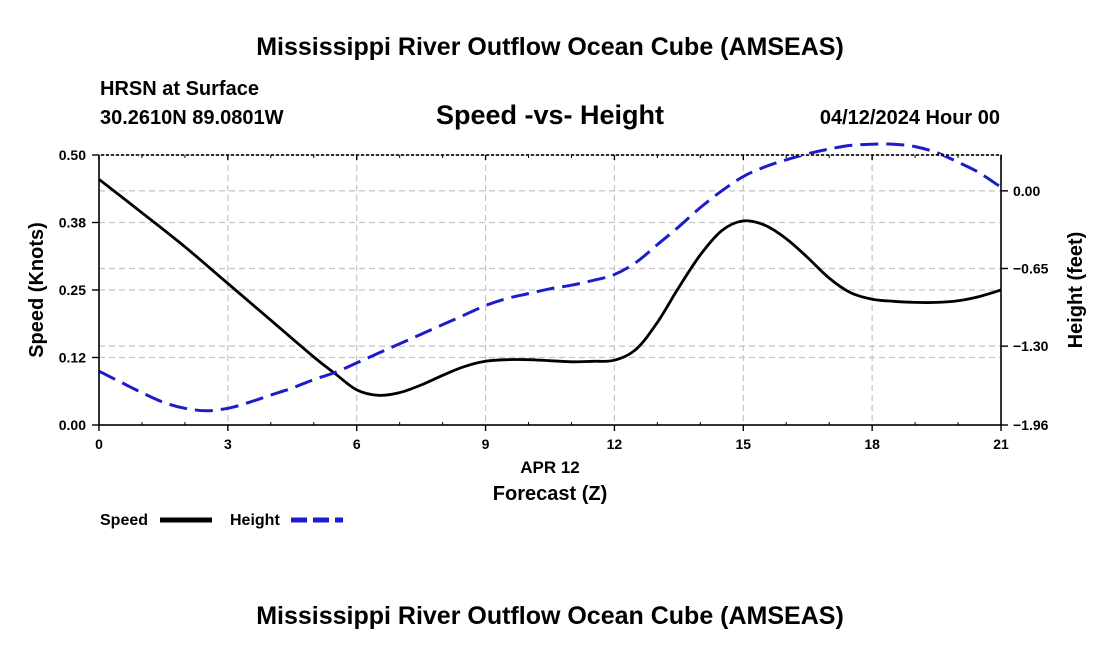  What do you see at coordinates (743, 444) in the screenshot?
I see `x-tick-label: 15` at bounding box center [743, 444].